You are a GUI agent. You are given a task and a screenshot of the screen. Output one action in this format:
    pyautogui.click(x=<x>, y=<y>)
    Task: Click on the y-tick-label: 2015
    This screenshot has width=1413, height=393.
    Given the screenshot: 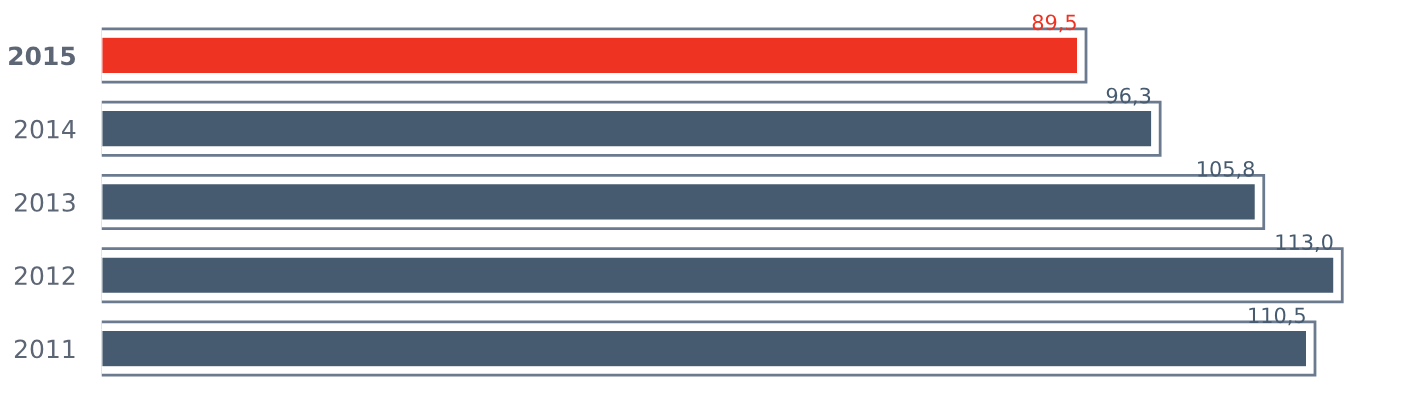 What is the action you would take?
    pyautogui.click(x=42, y=56)
    